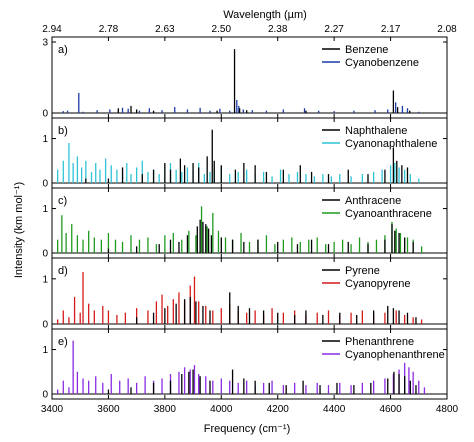  I want to click on bottom-frequency-axis: 3400 3600 3800 4000 4200 4400 4600 4800, so click(250, 409).